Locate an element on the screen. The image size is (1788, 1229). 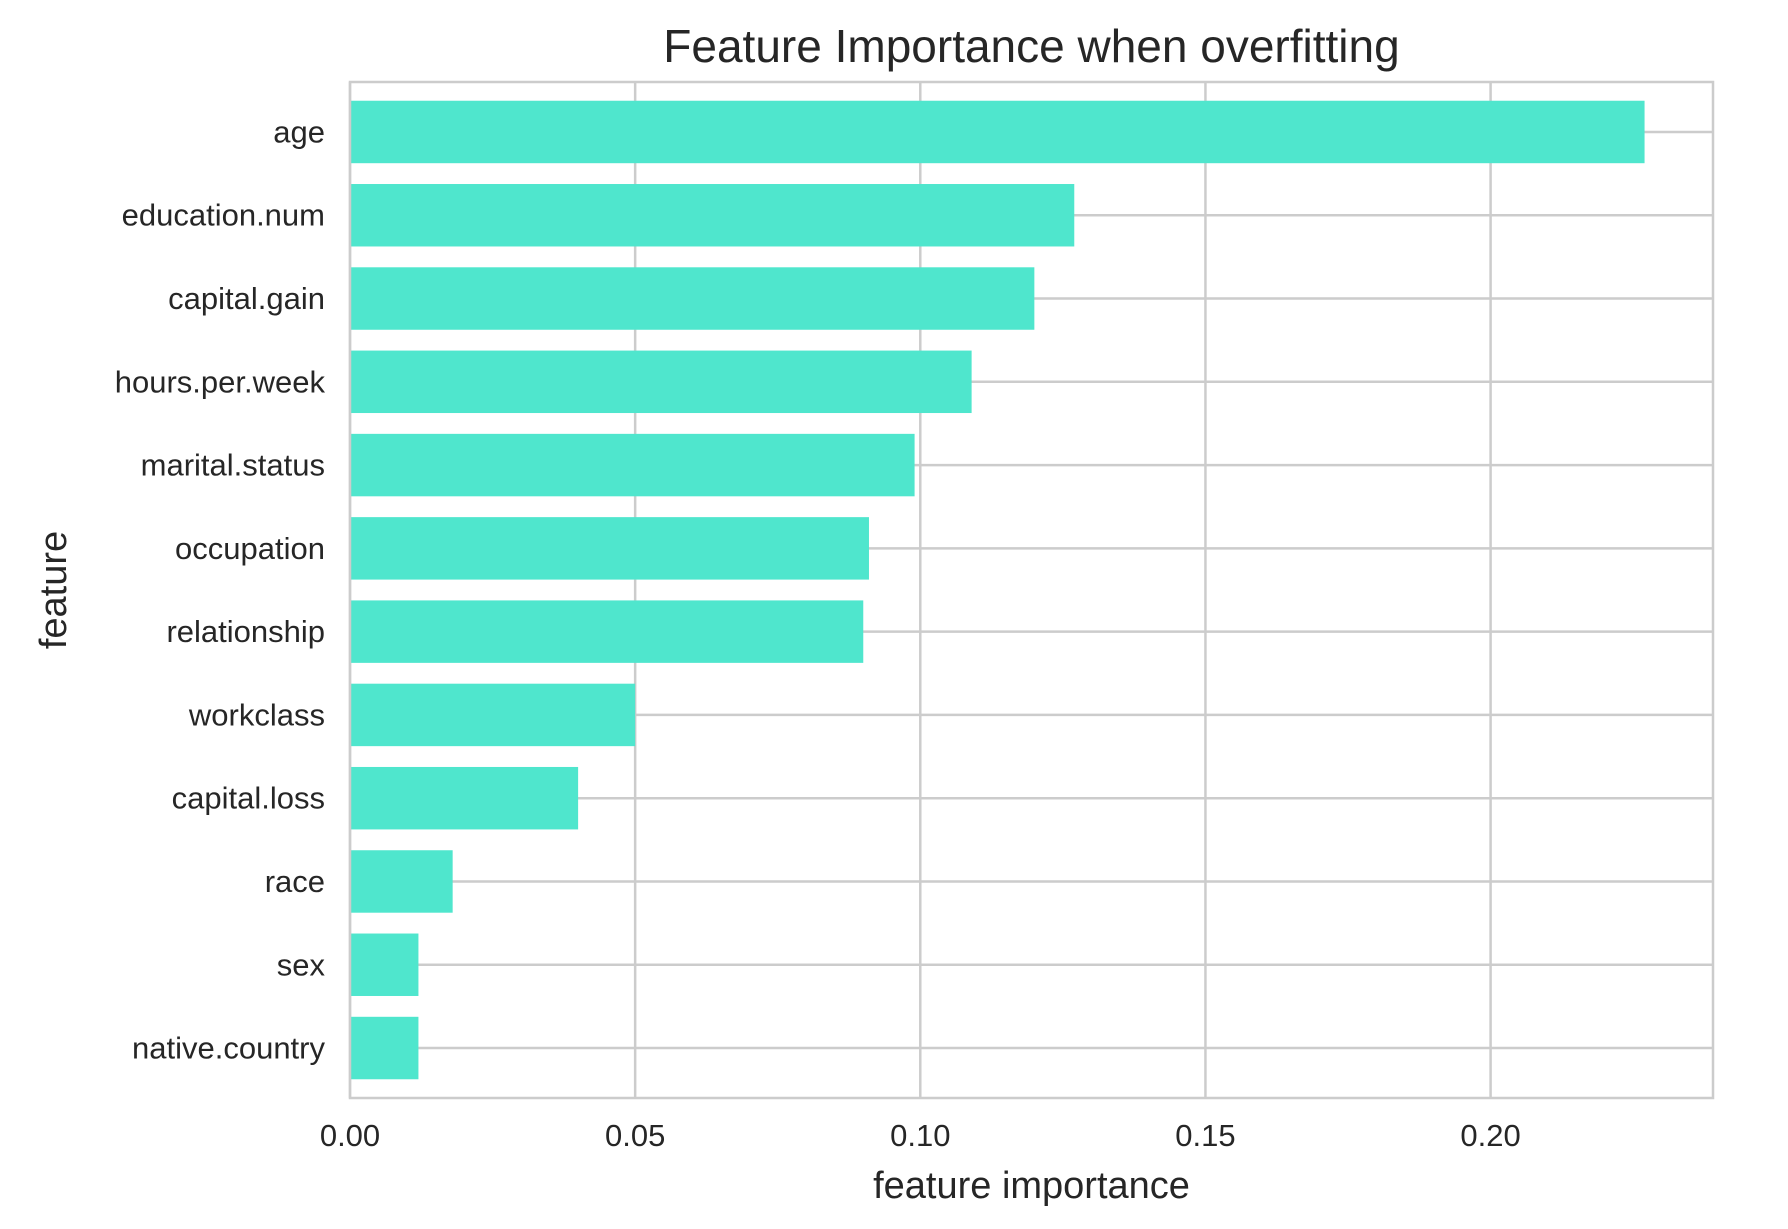
x-tick-label: 0.05 is located at coordinates (635, 1135).